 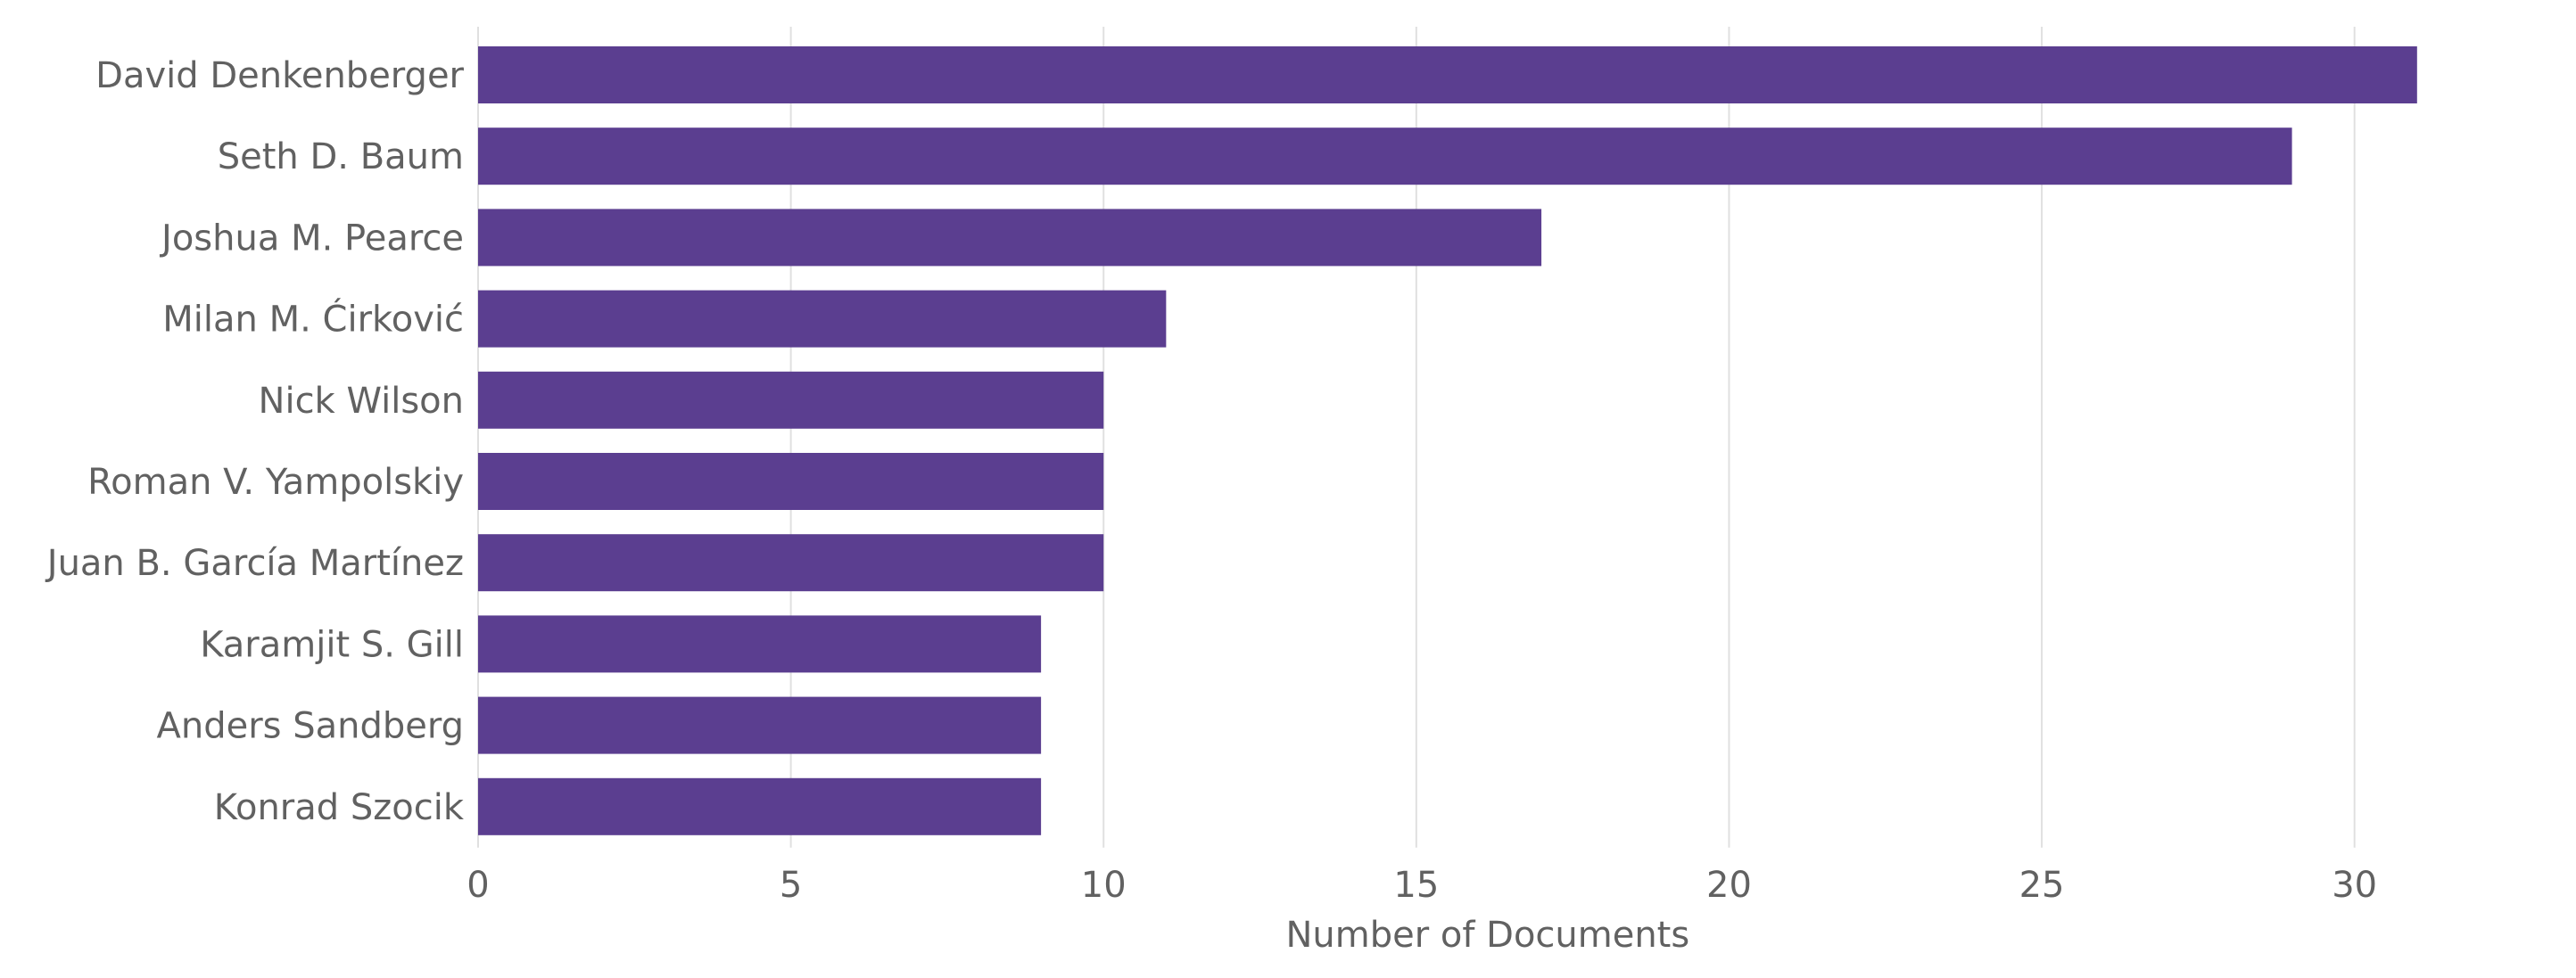 What do you see at coordinates (311, 726) in the screenshot?
I see `category-label-8: Anders Sandberg` at bounding box center [311, 726].